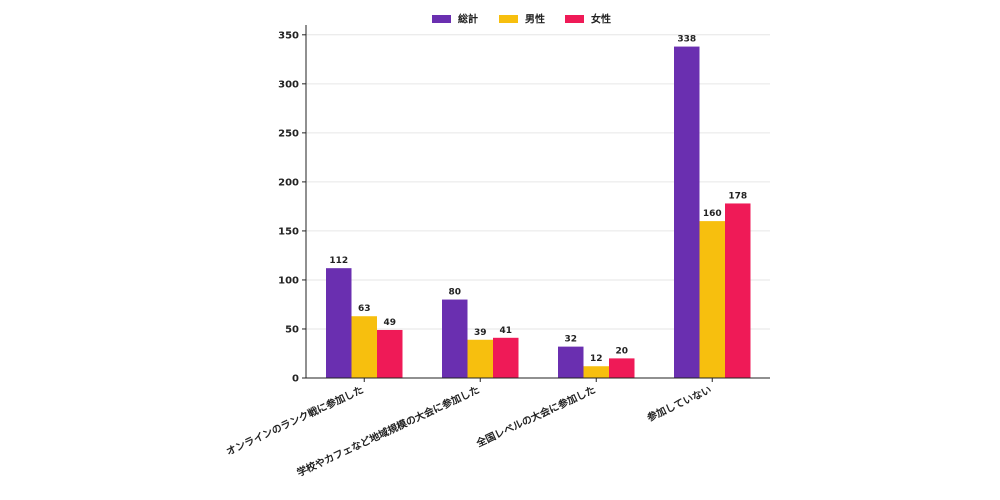  Describe the element at coordinates (712, 214) in the screenshot. I see `data-label: 160` at that location.